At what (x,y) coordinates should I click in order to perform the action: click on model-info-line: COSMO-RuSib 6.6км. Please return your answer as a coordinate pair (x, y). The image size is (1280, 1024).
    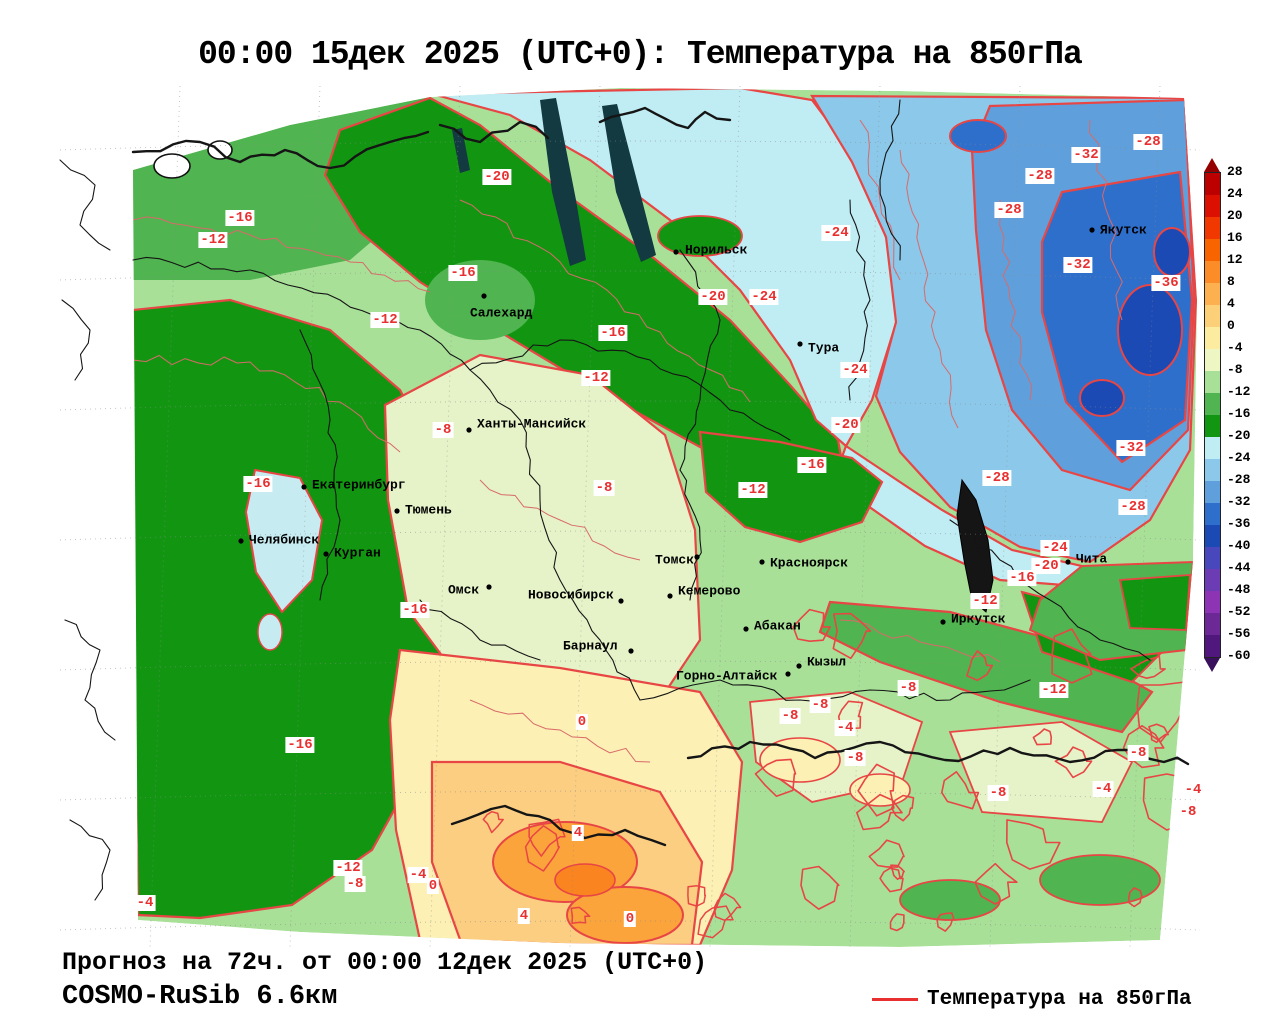
    Looking at the image, I should click on (200, 997).